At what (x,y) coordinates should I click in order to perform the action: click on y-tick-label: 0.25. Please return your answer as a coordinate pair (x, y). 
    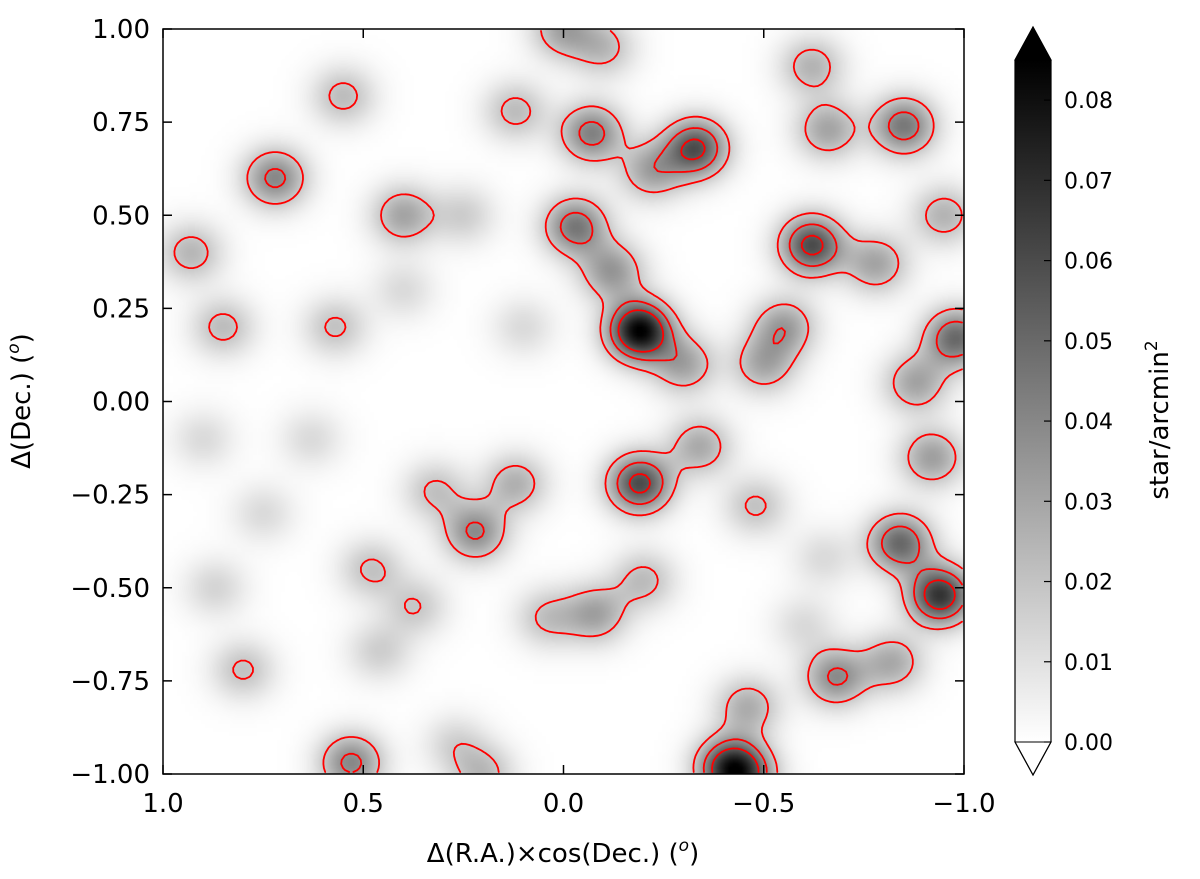
    Looking at the image, I should click on (121, 309).